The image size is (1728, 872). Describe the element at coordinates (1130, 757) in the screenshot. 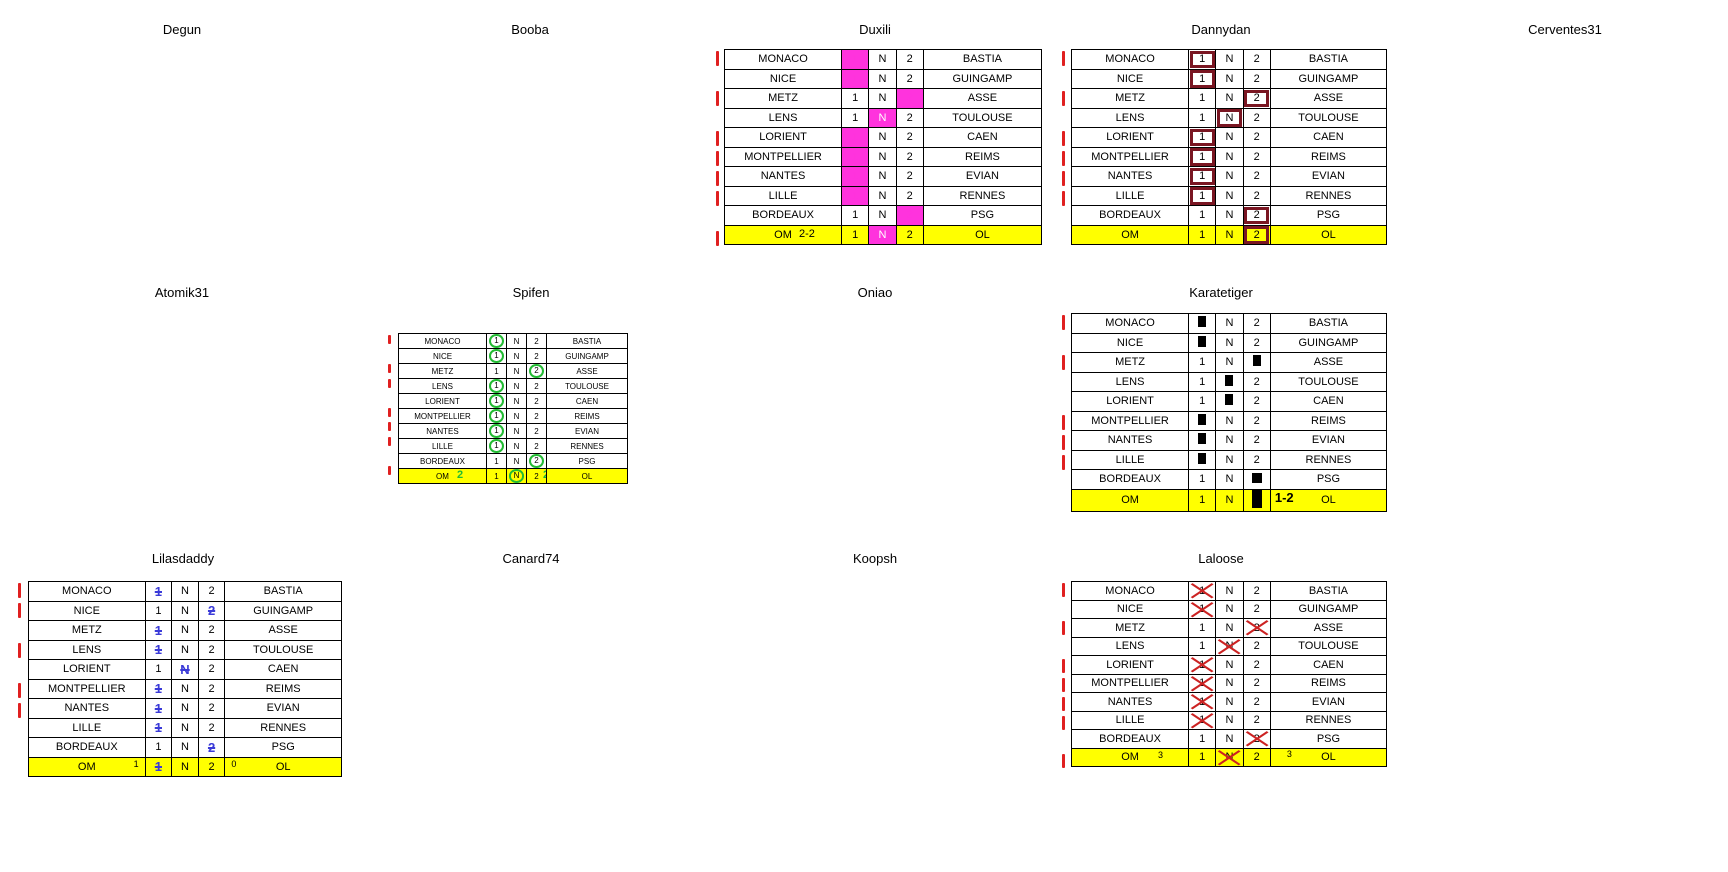

I see `home-team-cell: OM 3` at that location.